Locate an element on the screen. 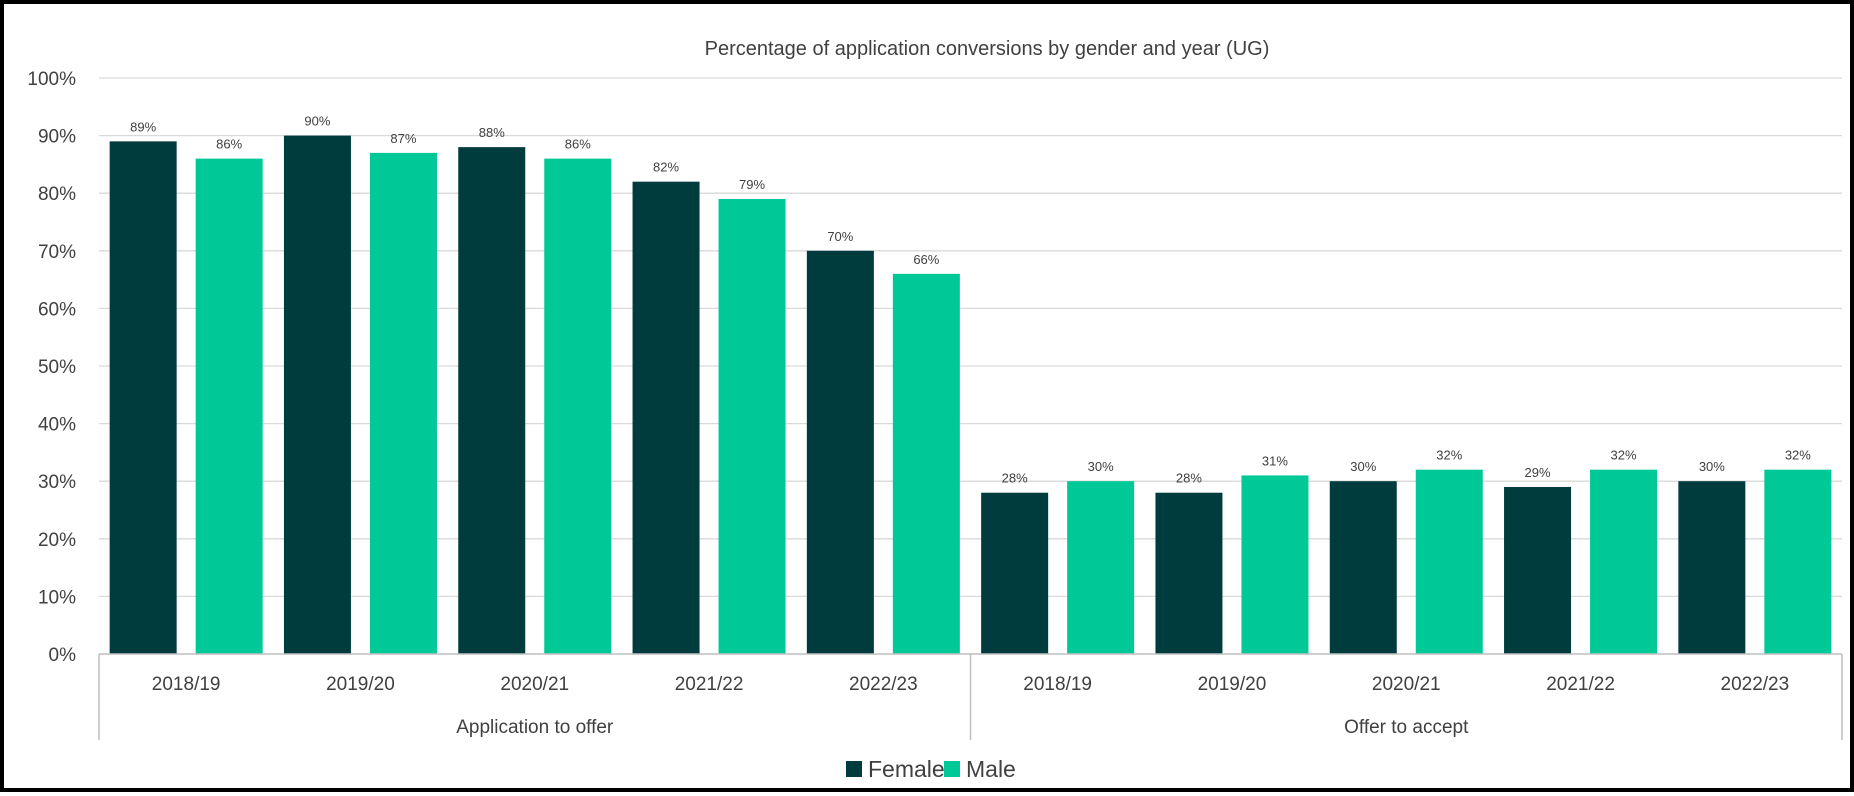 This screenshot has height=796, width=1854. data-label: 70% is located at coordinates (840, 236).